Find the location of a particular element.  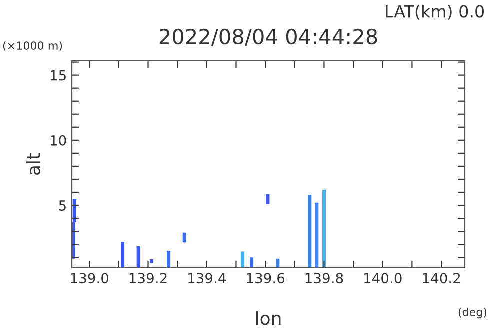

text: (deg) is located at coordinates (472, 313).